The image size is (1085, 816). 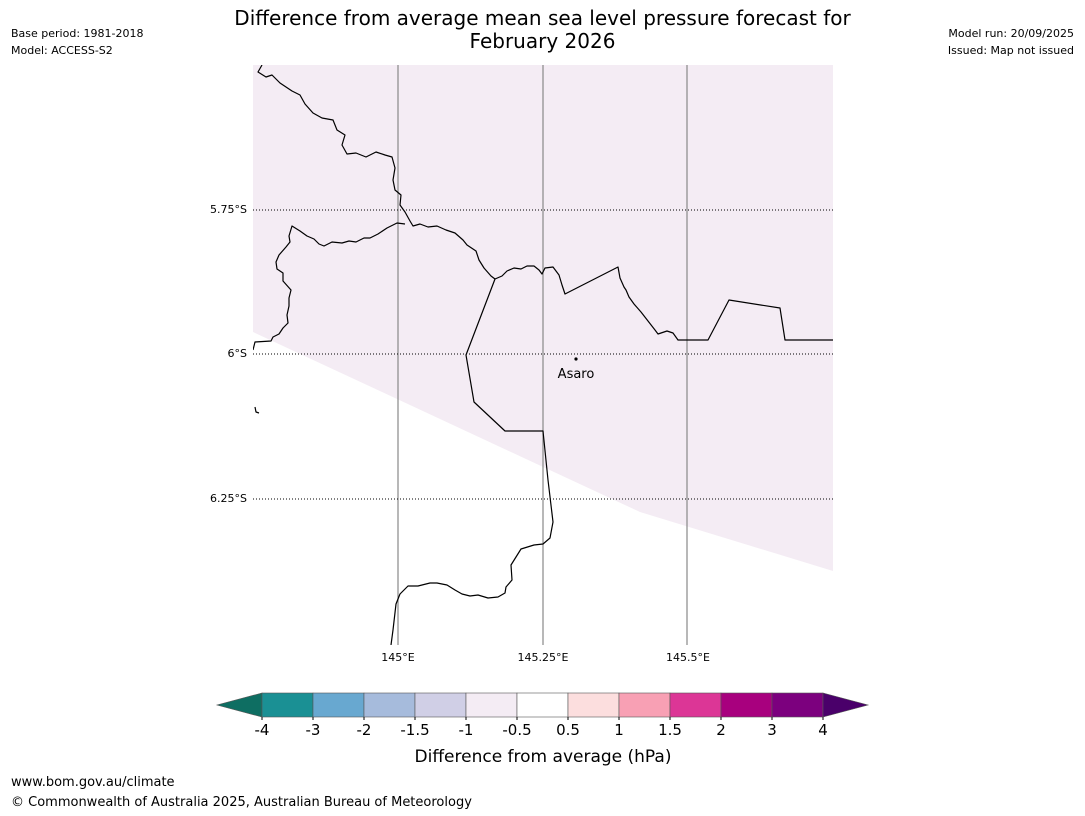 What do you see at coordinates (516, 730) in the screenshot?
I see `colorbar-tick-label: -0.5` at bounding box center [516, 730].